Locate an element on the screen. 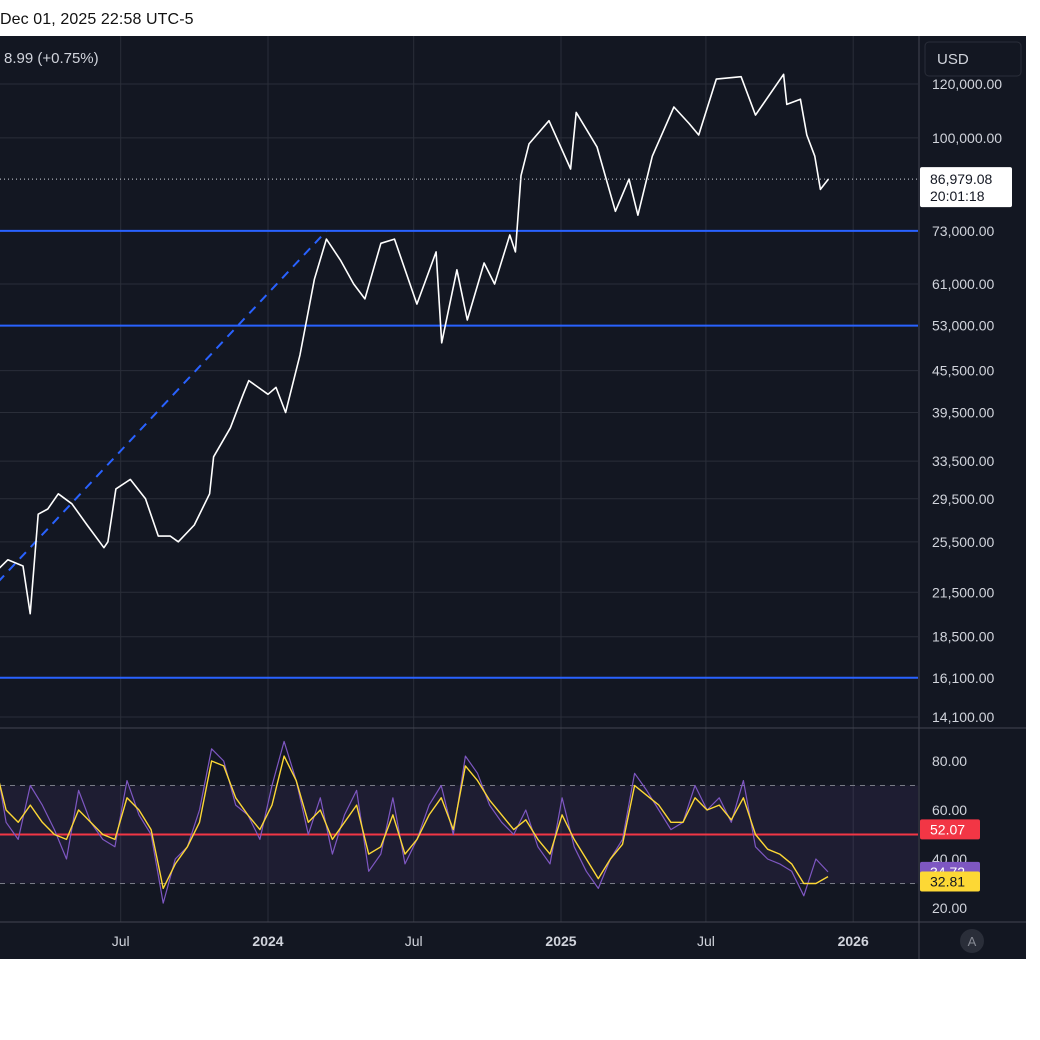 This screenshot has height=1040, width=1040. price-tick-label: 120,000.00 is located at coordinates (967, 84).